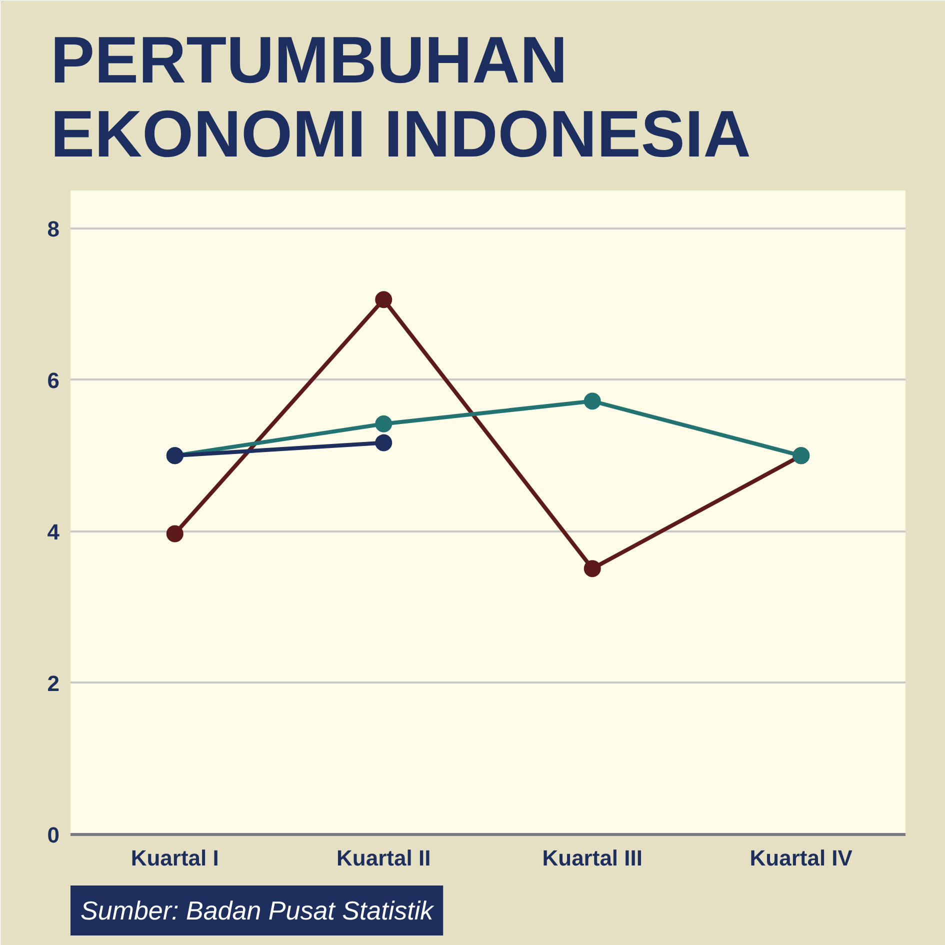 The image size is (945, 945). Describe the element at coordinates (53, 835) in the screenshot. I see `y-tick-label: 0` at that location.